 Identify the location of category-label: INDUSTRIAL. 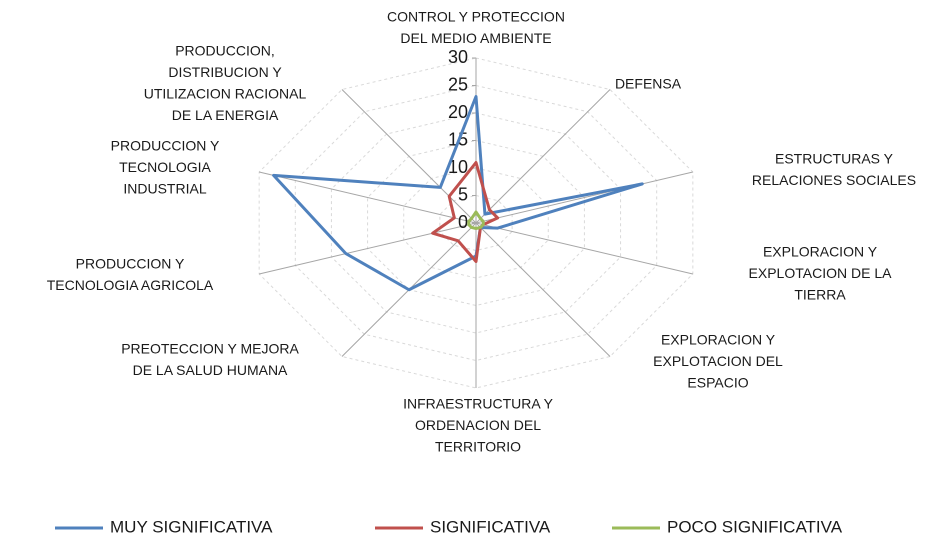
(164, 189).